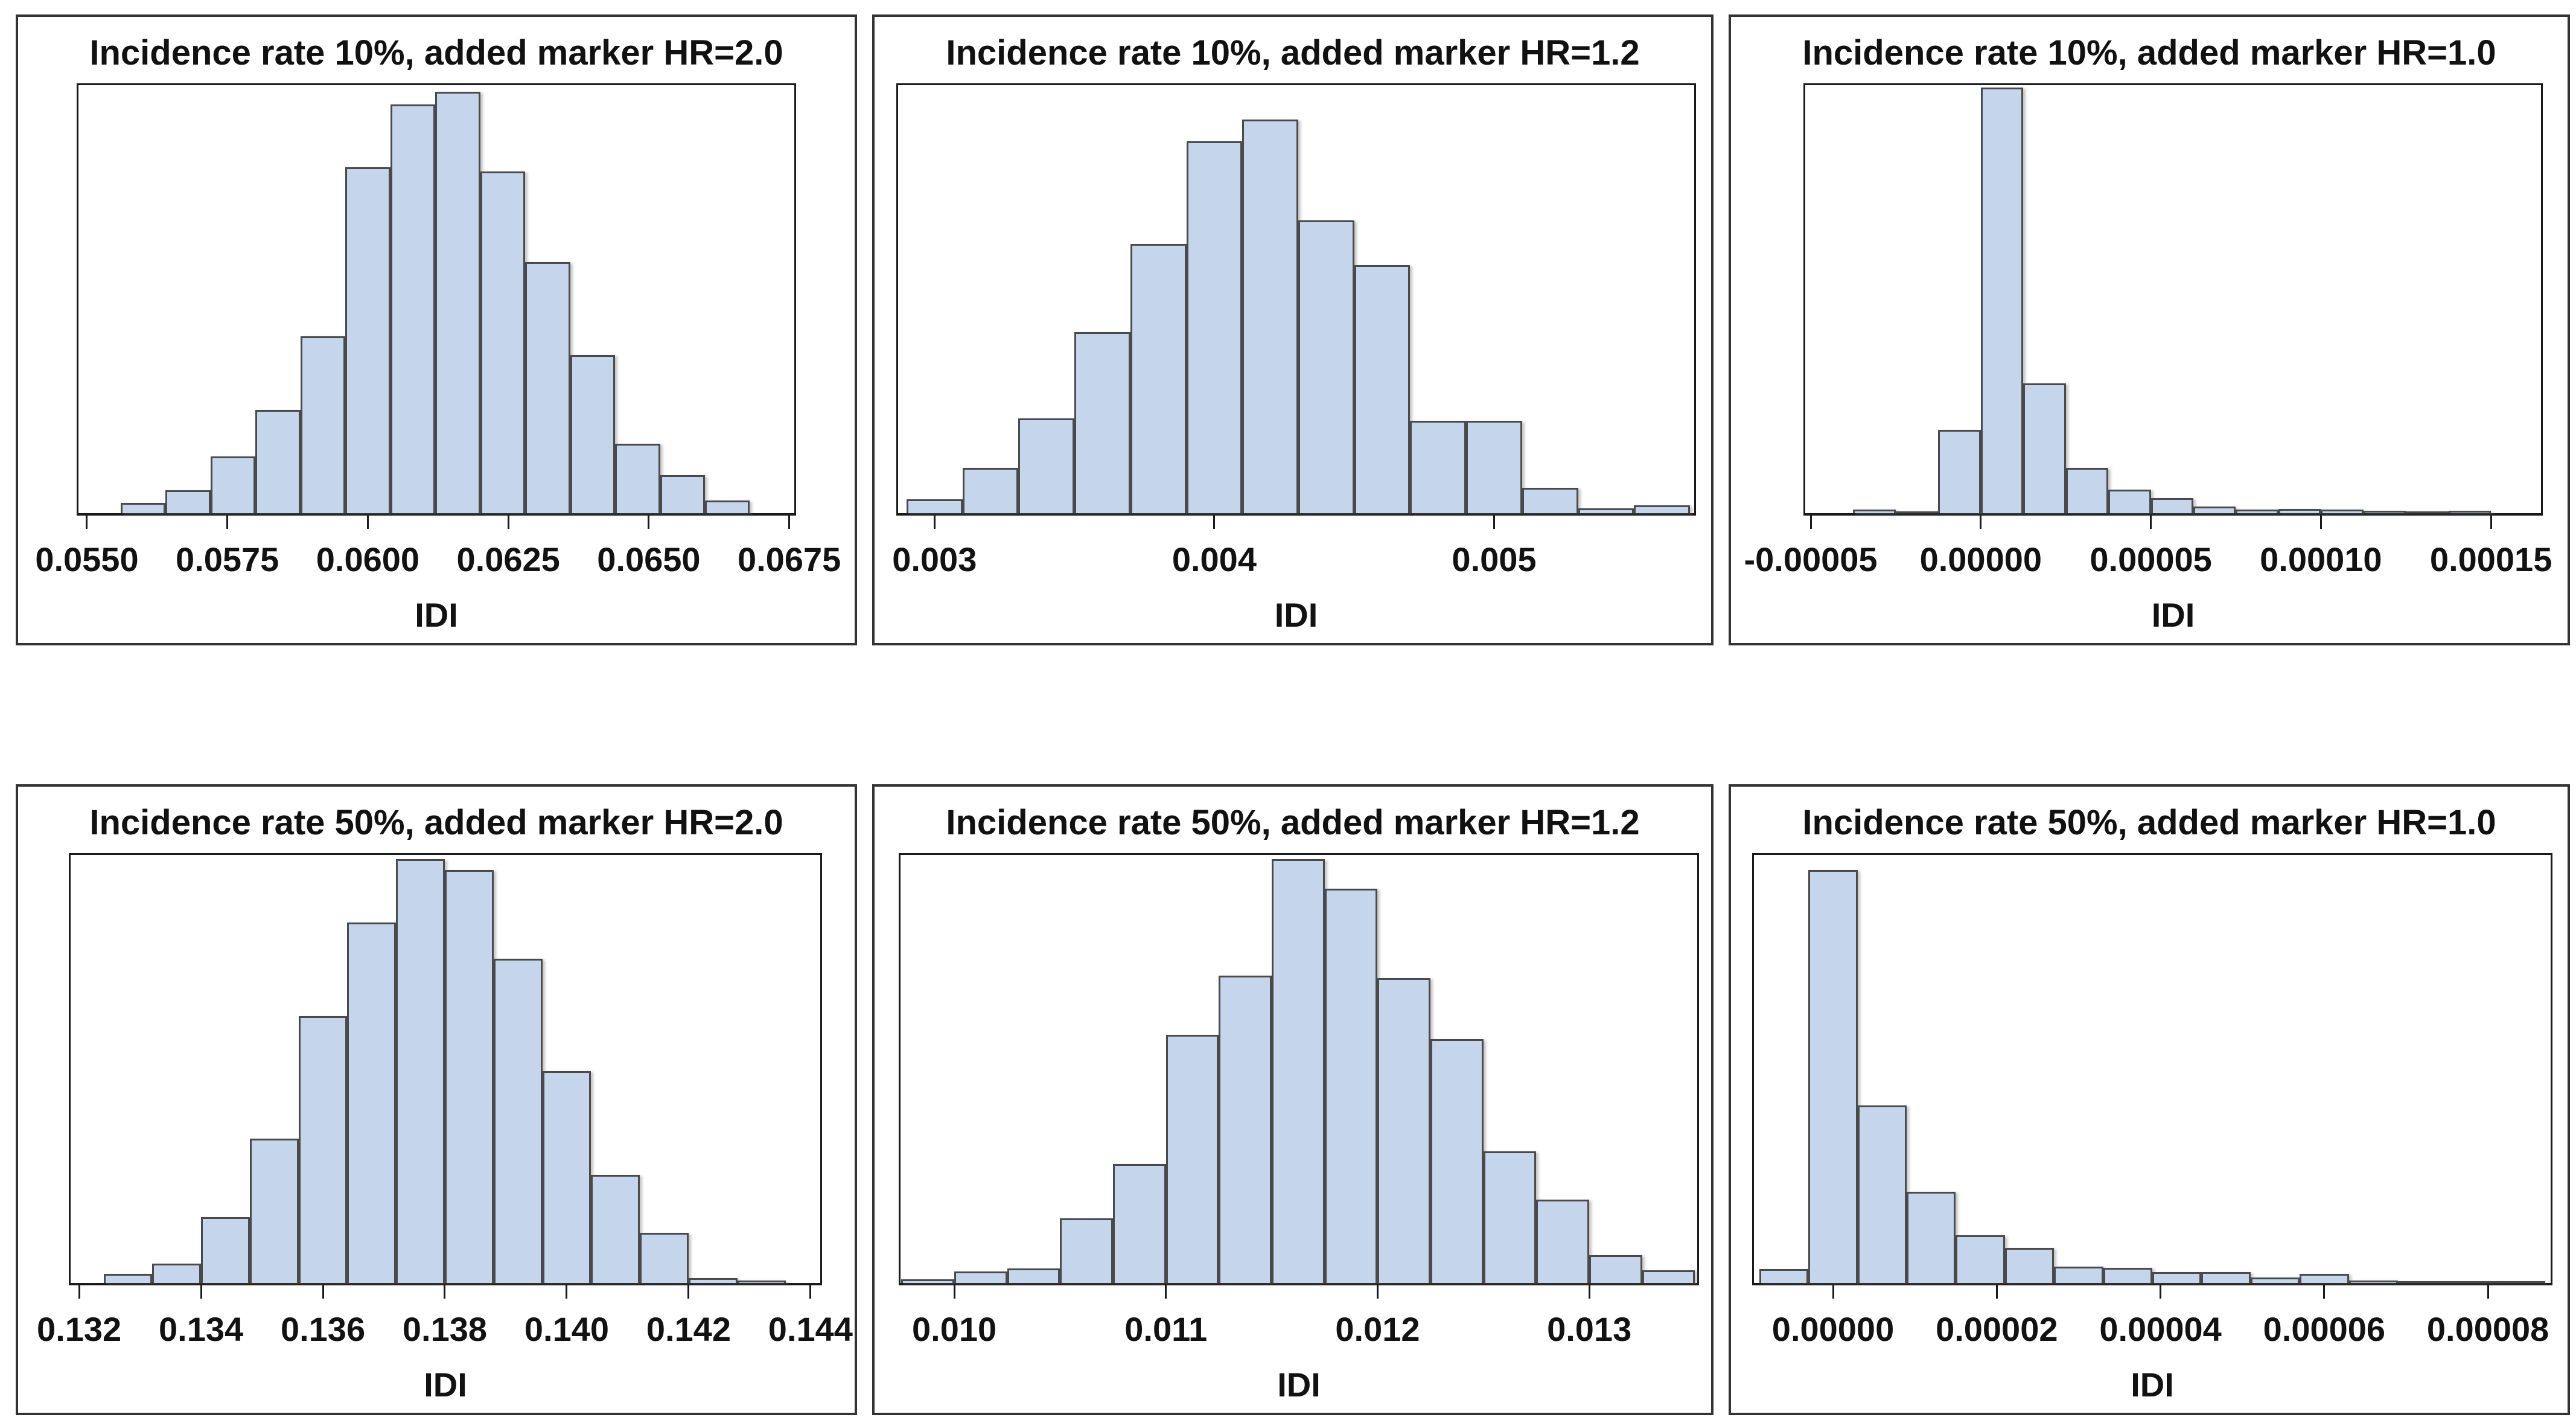 The image size is (2576, 1423). Describe the element at coordinates (1811, 559) in the screenshot. I see `x-axis-tick-label: -0.00005` at that location.